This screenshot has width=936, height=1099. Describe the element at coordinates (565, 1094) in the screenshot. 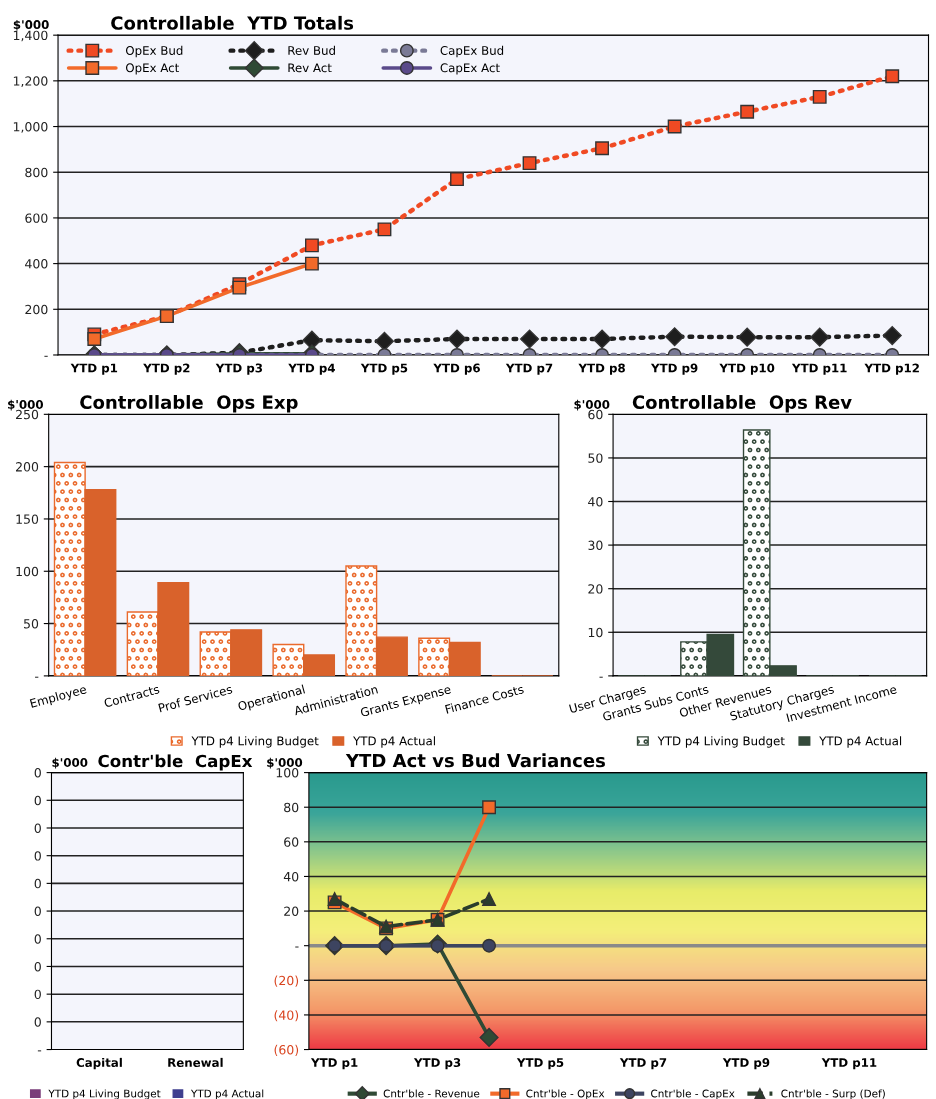

I see `legend-label: Cntr'ble - OpEx` at that location.